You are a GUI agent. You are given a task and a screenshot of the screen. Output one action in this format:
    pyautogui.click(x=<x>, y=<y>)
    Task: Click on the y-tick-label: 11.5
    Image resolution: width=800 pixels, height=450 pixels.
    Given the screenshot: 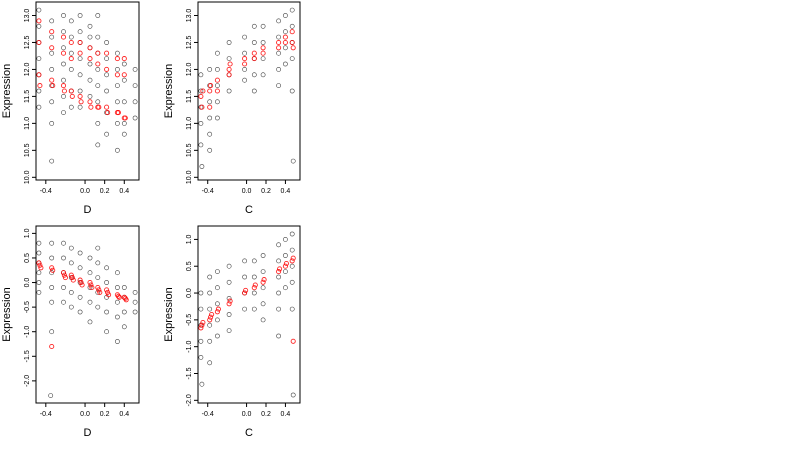 What is the action you would take?
    pyautogui.click(x=27, y=96)
    